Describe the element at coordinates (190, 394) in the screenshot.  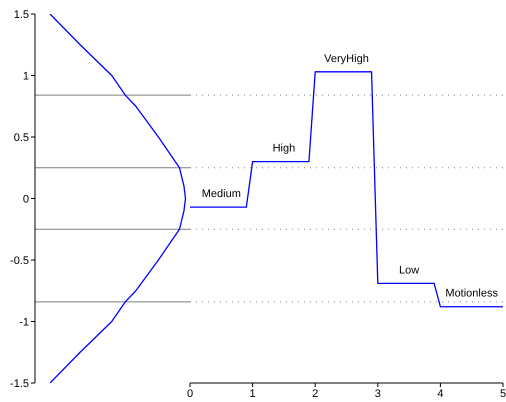
I see `x-tick-label: 0` at that location.